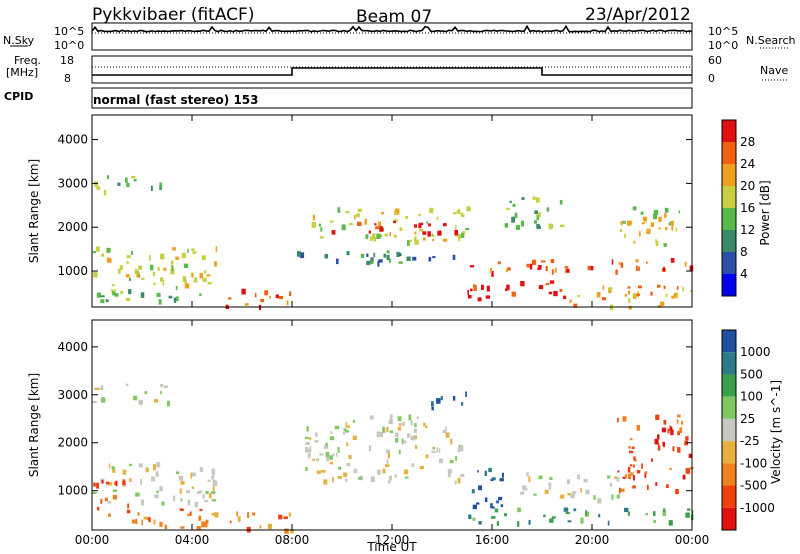 The width and height of the screenshot is (800, 554). I want to click on y-tick-label: 2000, so click(72, 443).